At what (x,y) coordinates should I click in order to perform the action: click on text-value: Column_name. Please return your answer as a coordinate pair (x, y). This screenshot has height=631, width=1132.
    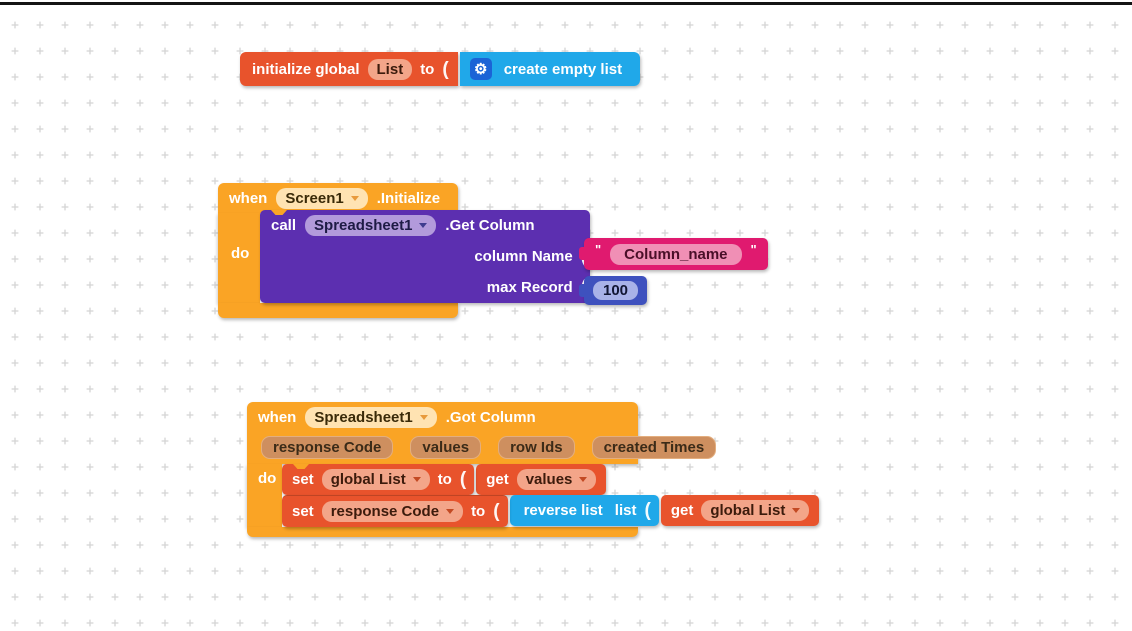
    Looking at the image, I should click on (676, 254).